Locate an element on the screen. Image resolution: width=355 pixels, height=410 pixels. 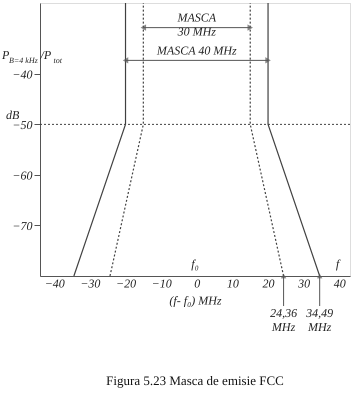
annotation: MASCA 30 MHz is located at coordinates (196, 24).